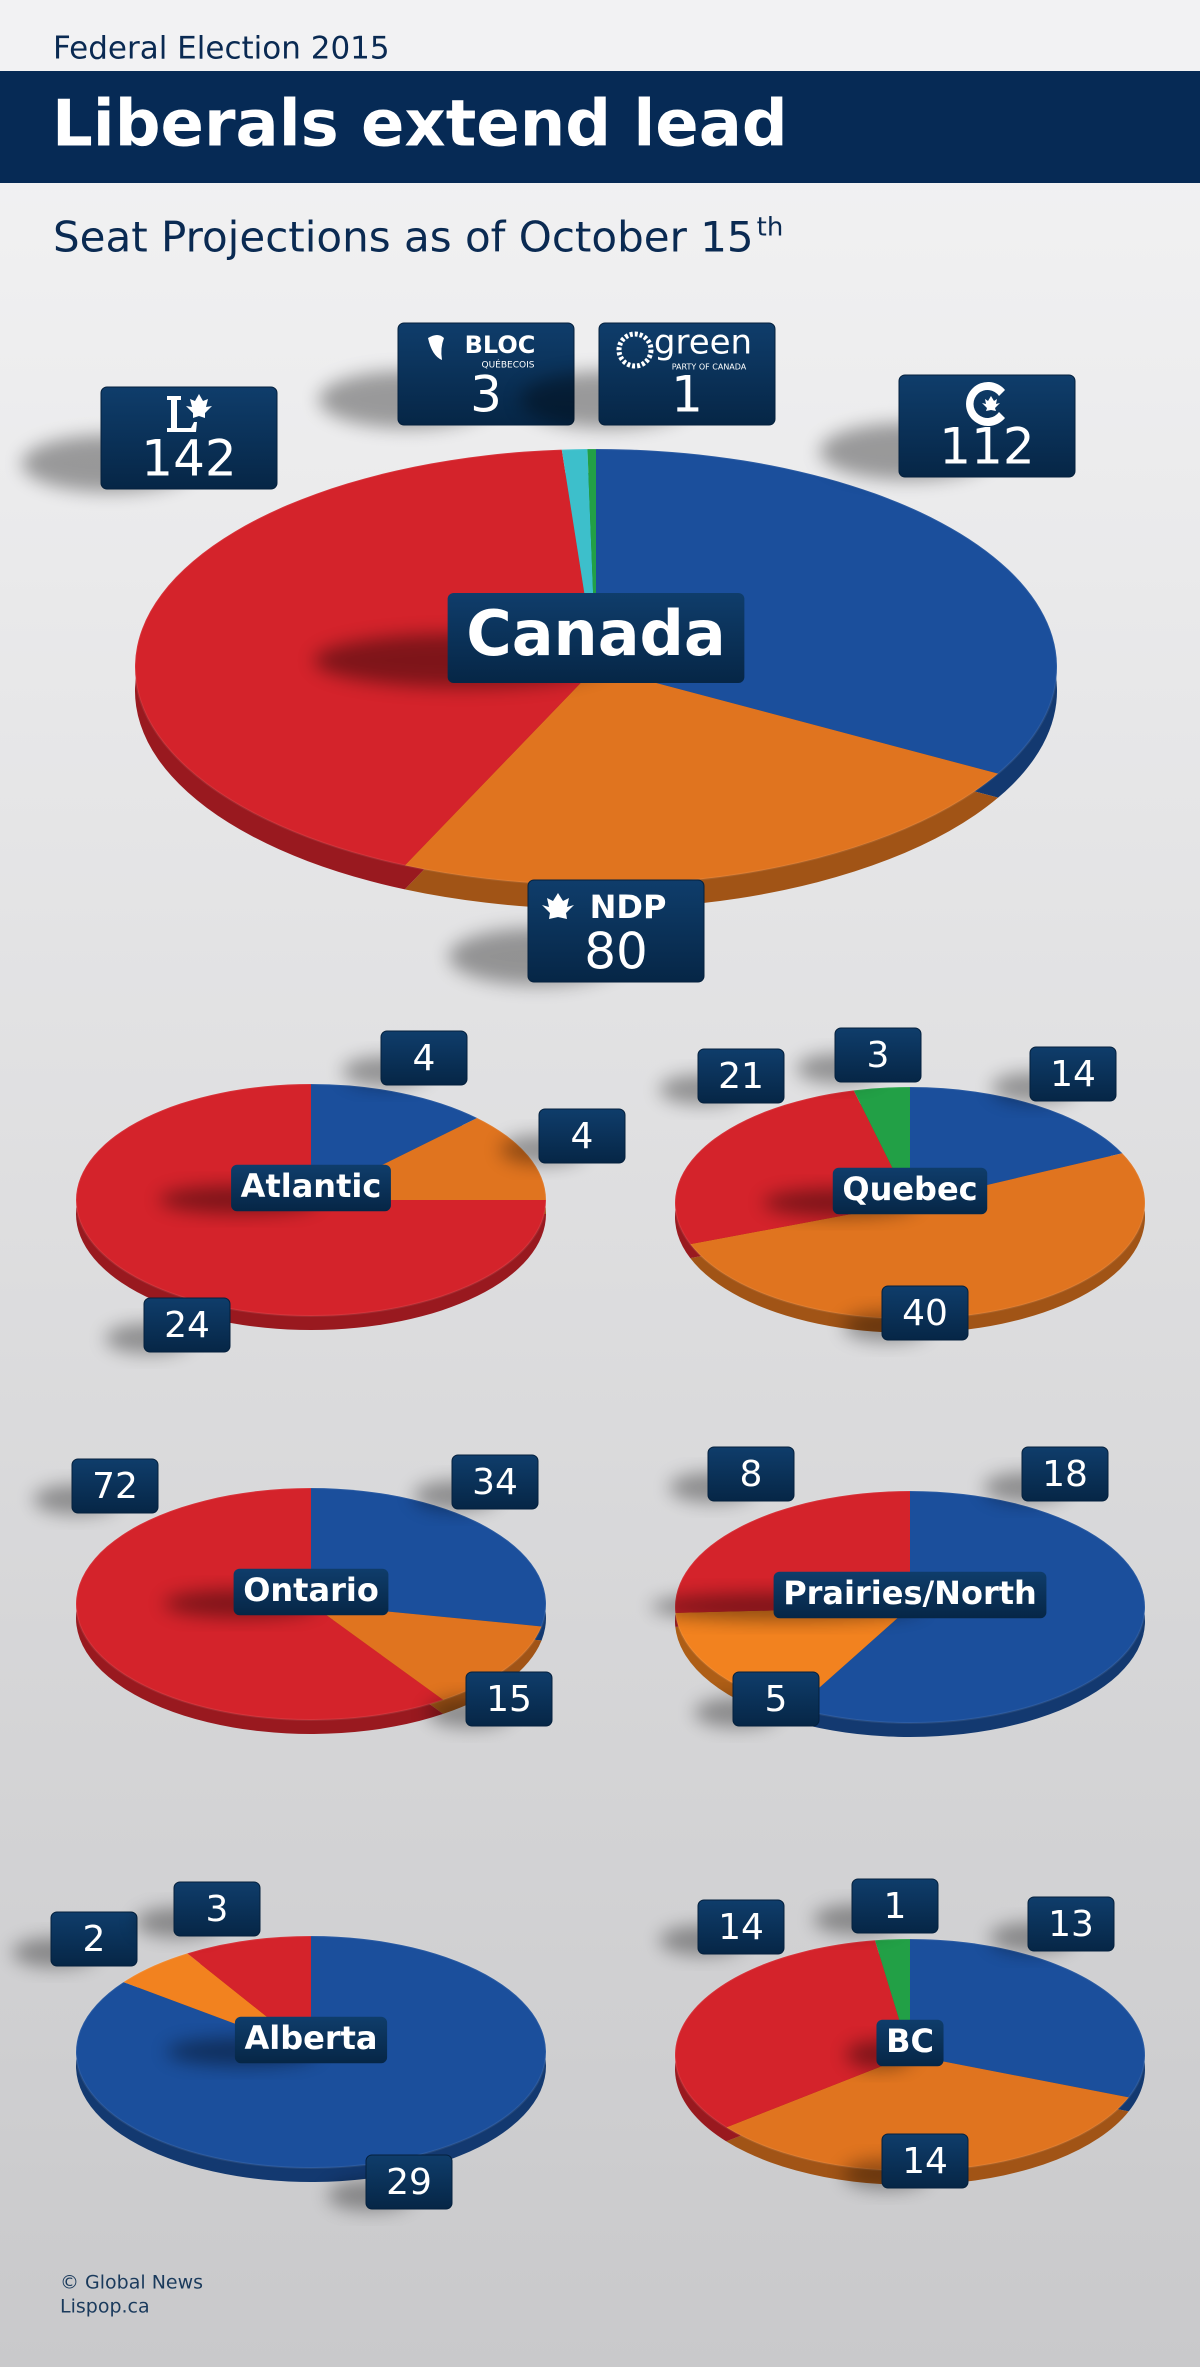 The width and height of the screenshot is (1200, 2367). I want to click on logo-text: BLOC, so click(500, 345).